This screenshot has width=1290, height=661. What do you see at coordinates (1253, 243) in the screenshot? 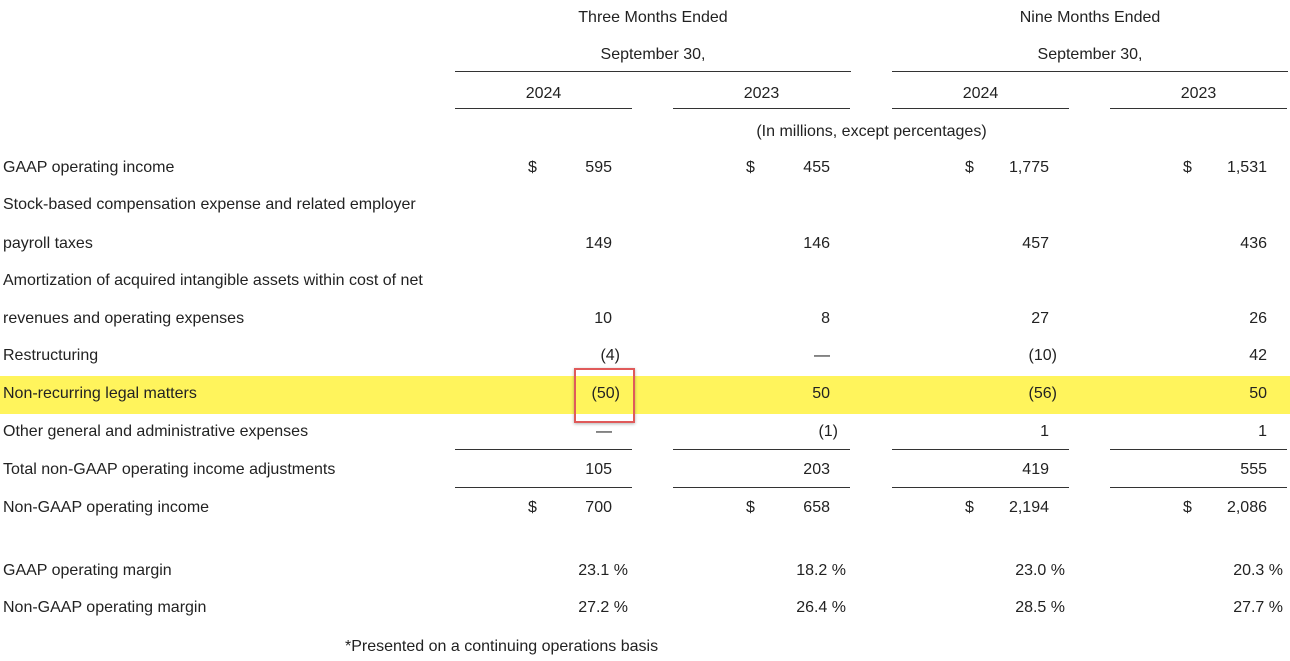
I see `cell-value: 436` at bounding box center [1253, 243].